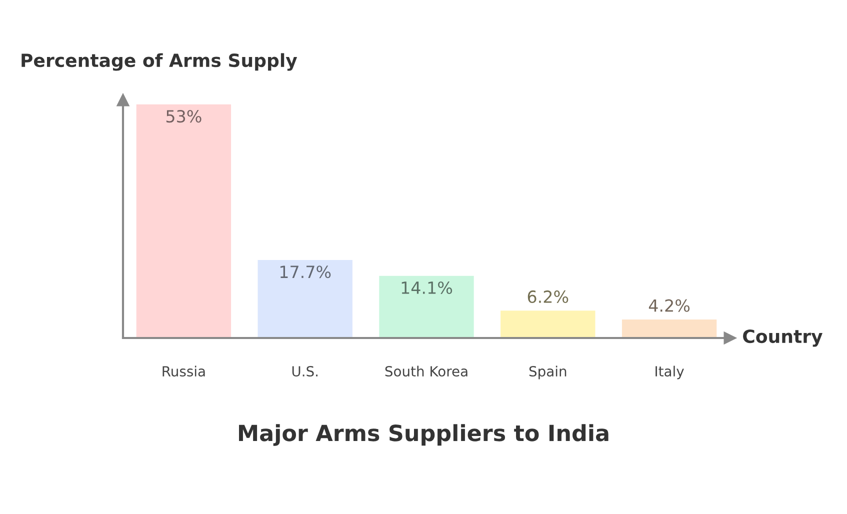  I want to click on x-tick-label: Spain, so click(547, 373).